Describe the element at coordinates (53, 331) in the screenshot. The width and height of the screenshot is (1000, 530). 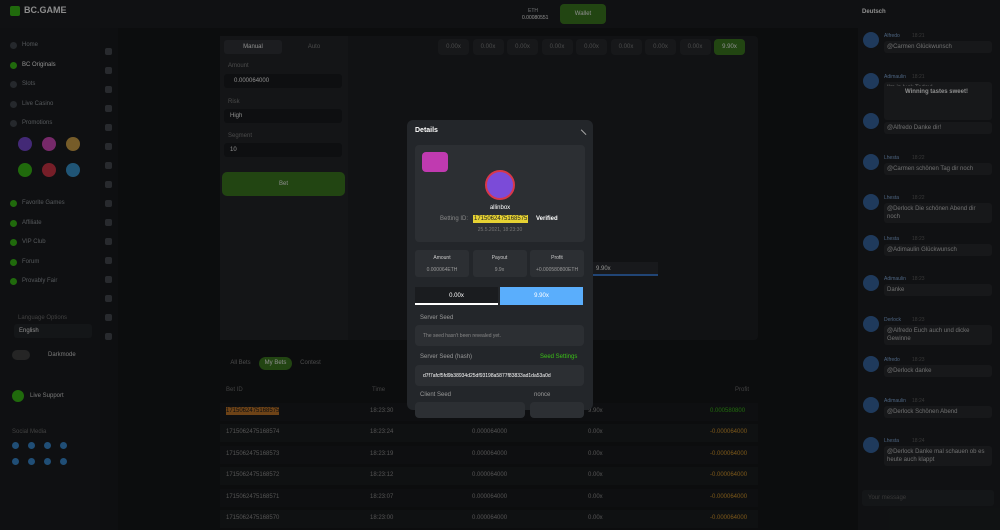
I see `language-select: English` at that location.